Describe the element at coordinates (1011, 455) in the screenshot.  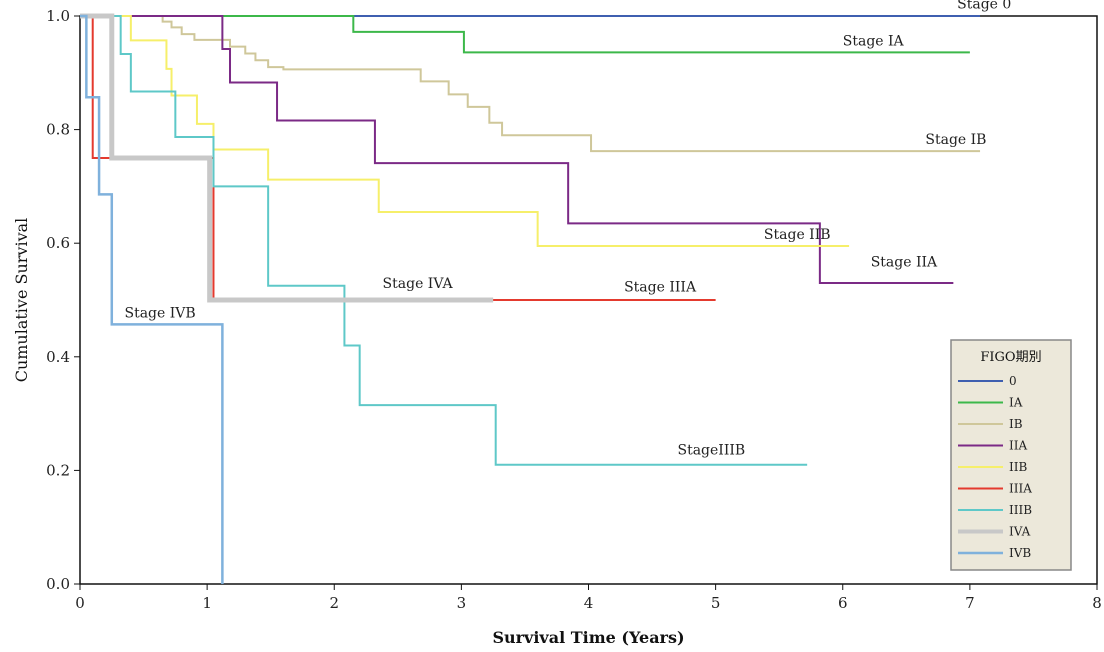
I see `legend: FIGO期別 0 IA IB IIA IIB IIIA IIIB IVA IVB` at that location.